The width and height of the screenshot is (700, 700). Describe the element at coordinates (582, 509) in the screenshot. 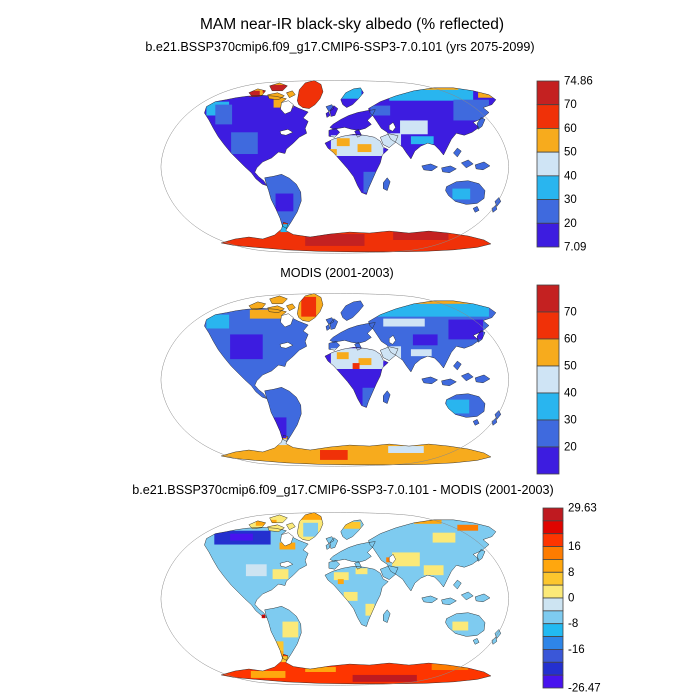

I see `colorbar-tick-label: 29.63` at that location.